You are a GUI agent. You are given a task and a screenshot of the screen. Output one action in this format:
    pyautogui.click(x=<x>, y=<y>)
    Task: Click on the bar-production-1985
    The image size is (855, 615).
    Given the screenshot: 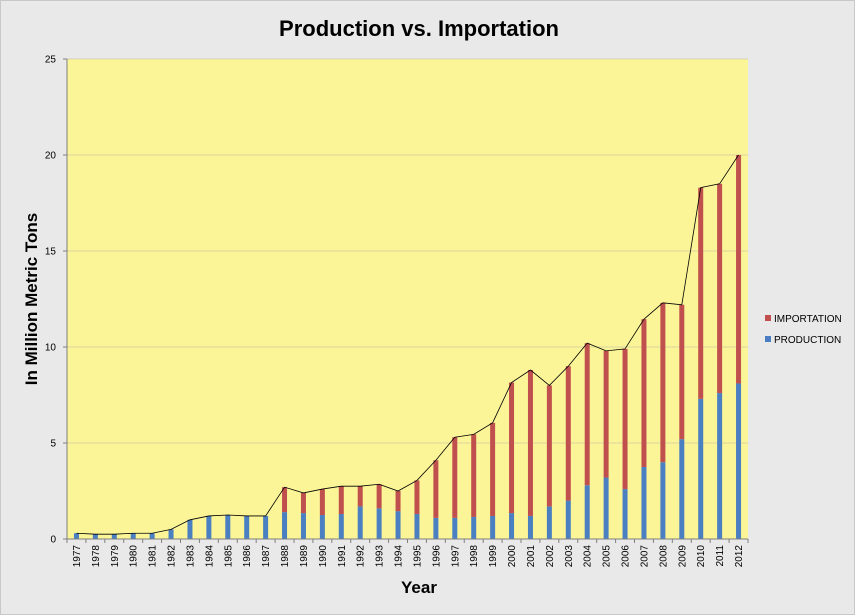 What is the action you would take?
    pyautogui.click(x=228, y=527)
    